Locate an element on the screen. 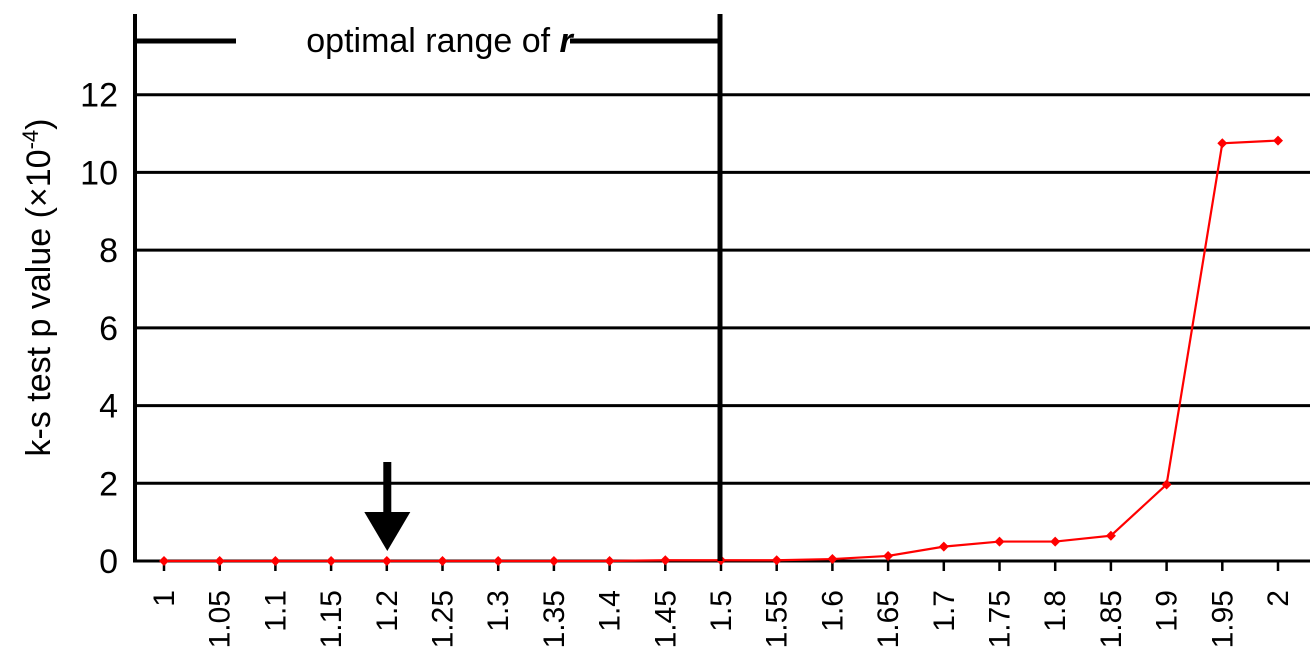 The width and height of the screenshot is (1316, 668). y-axis-label-close: ) is located at coordinates (39, 124).